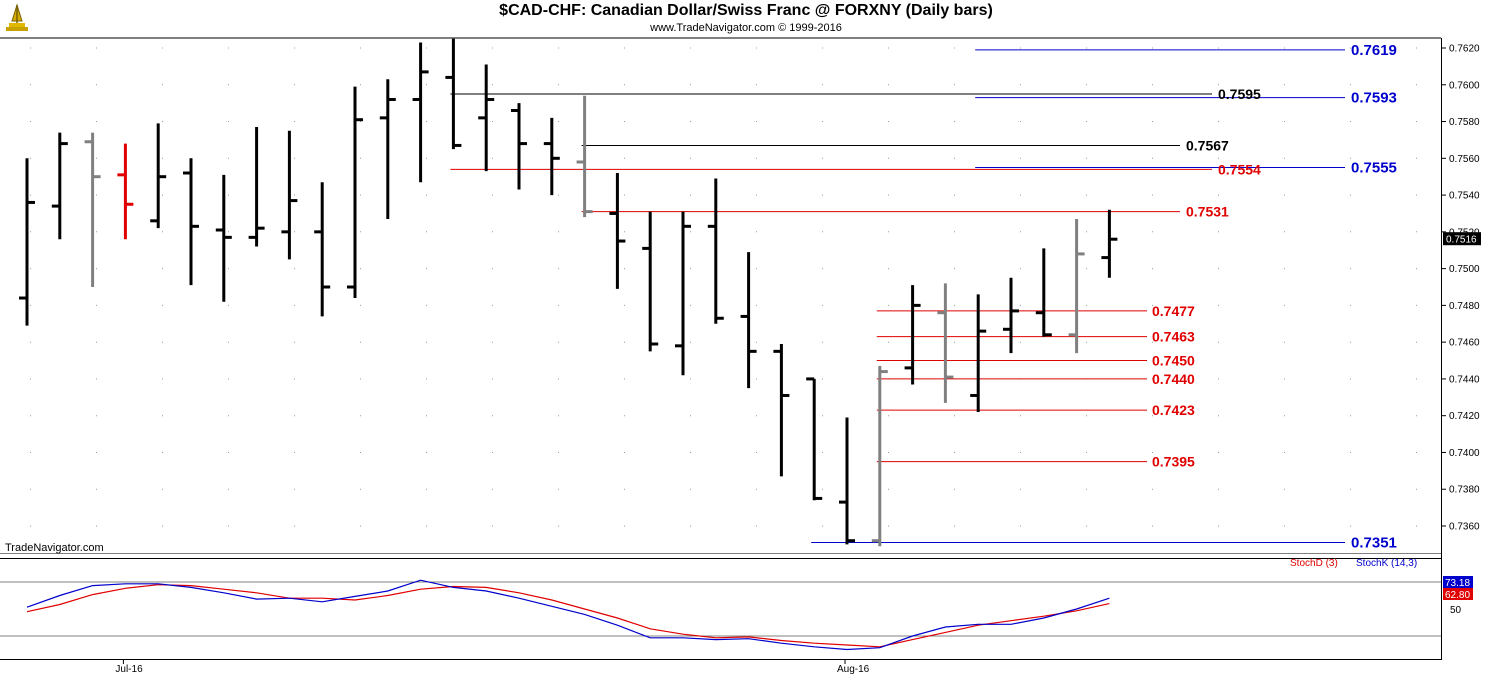 The height and width of the screenshot is (678, 1492). I want to click on stoch-k-line, so click(568, 615).